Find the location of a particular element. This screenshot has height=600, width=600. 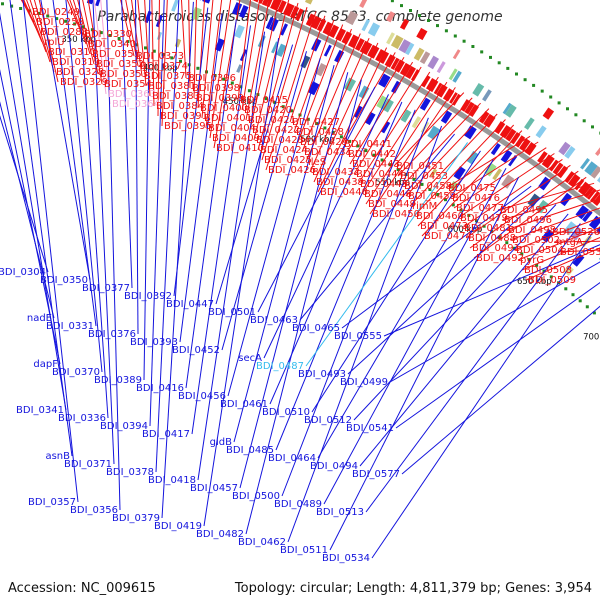

upper-gene-label: BDI_0423 is located at coordinates (280, 140).